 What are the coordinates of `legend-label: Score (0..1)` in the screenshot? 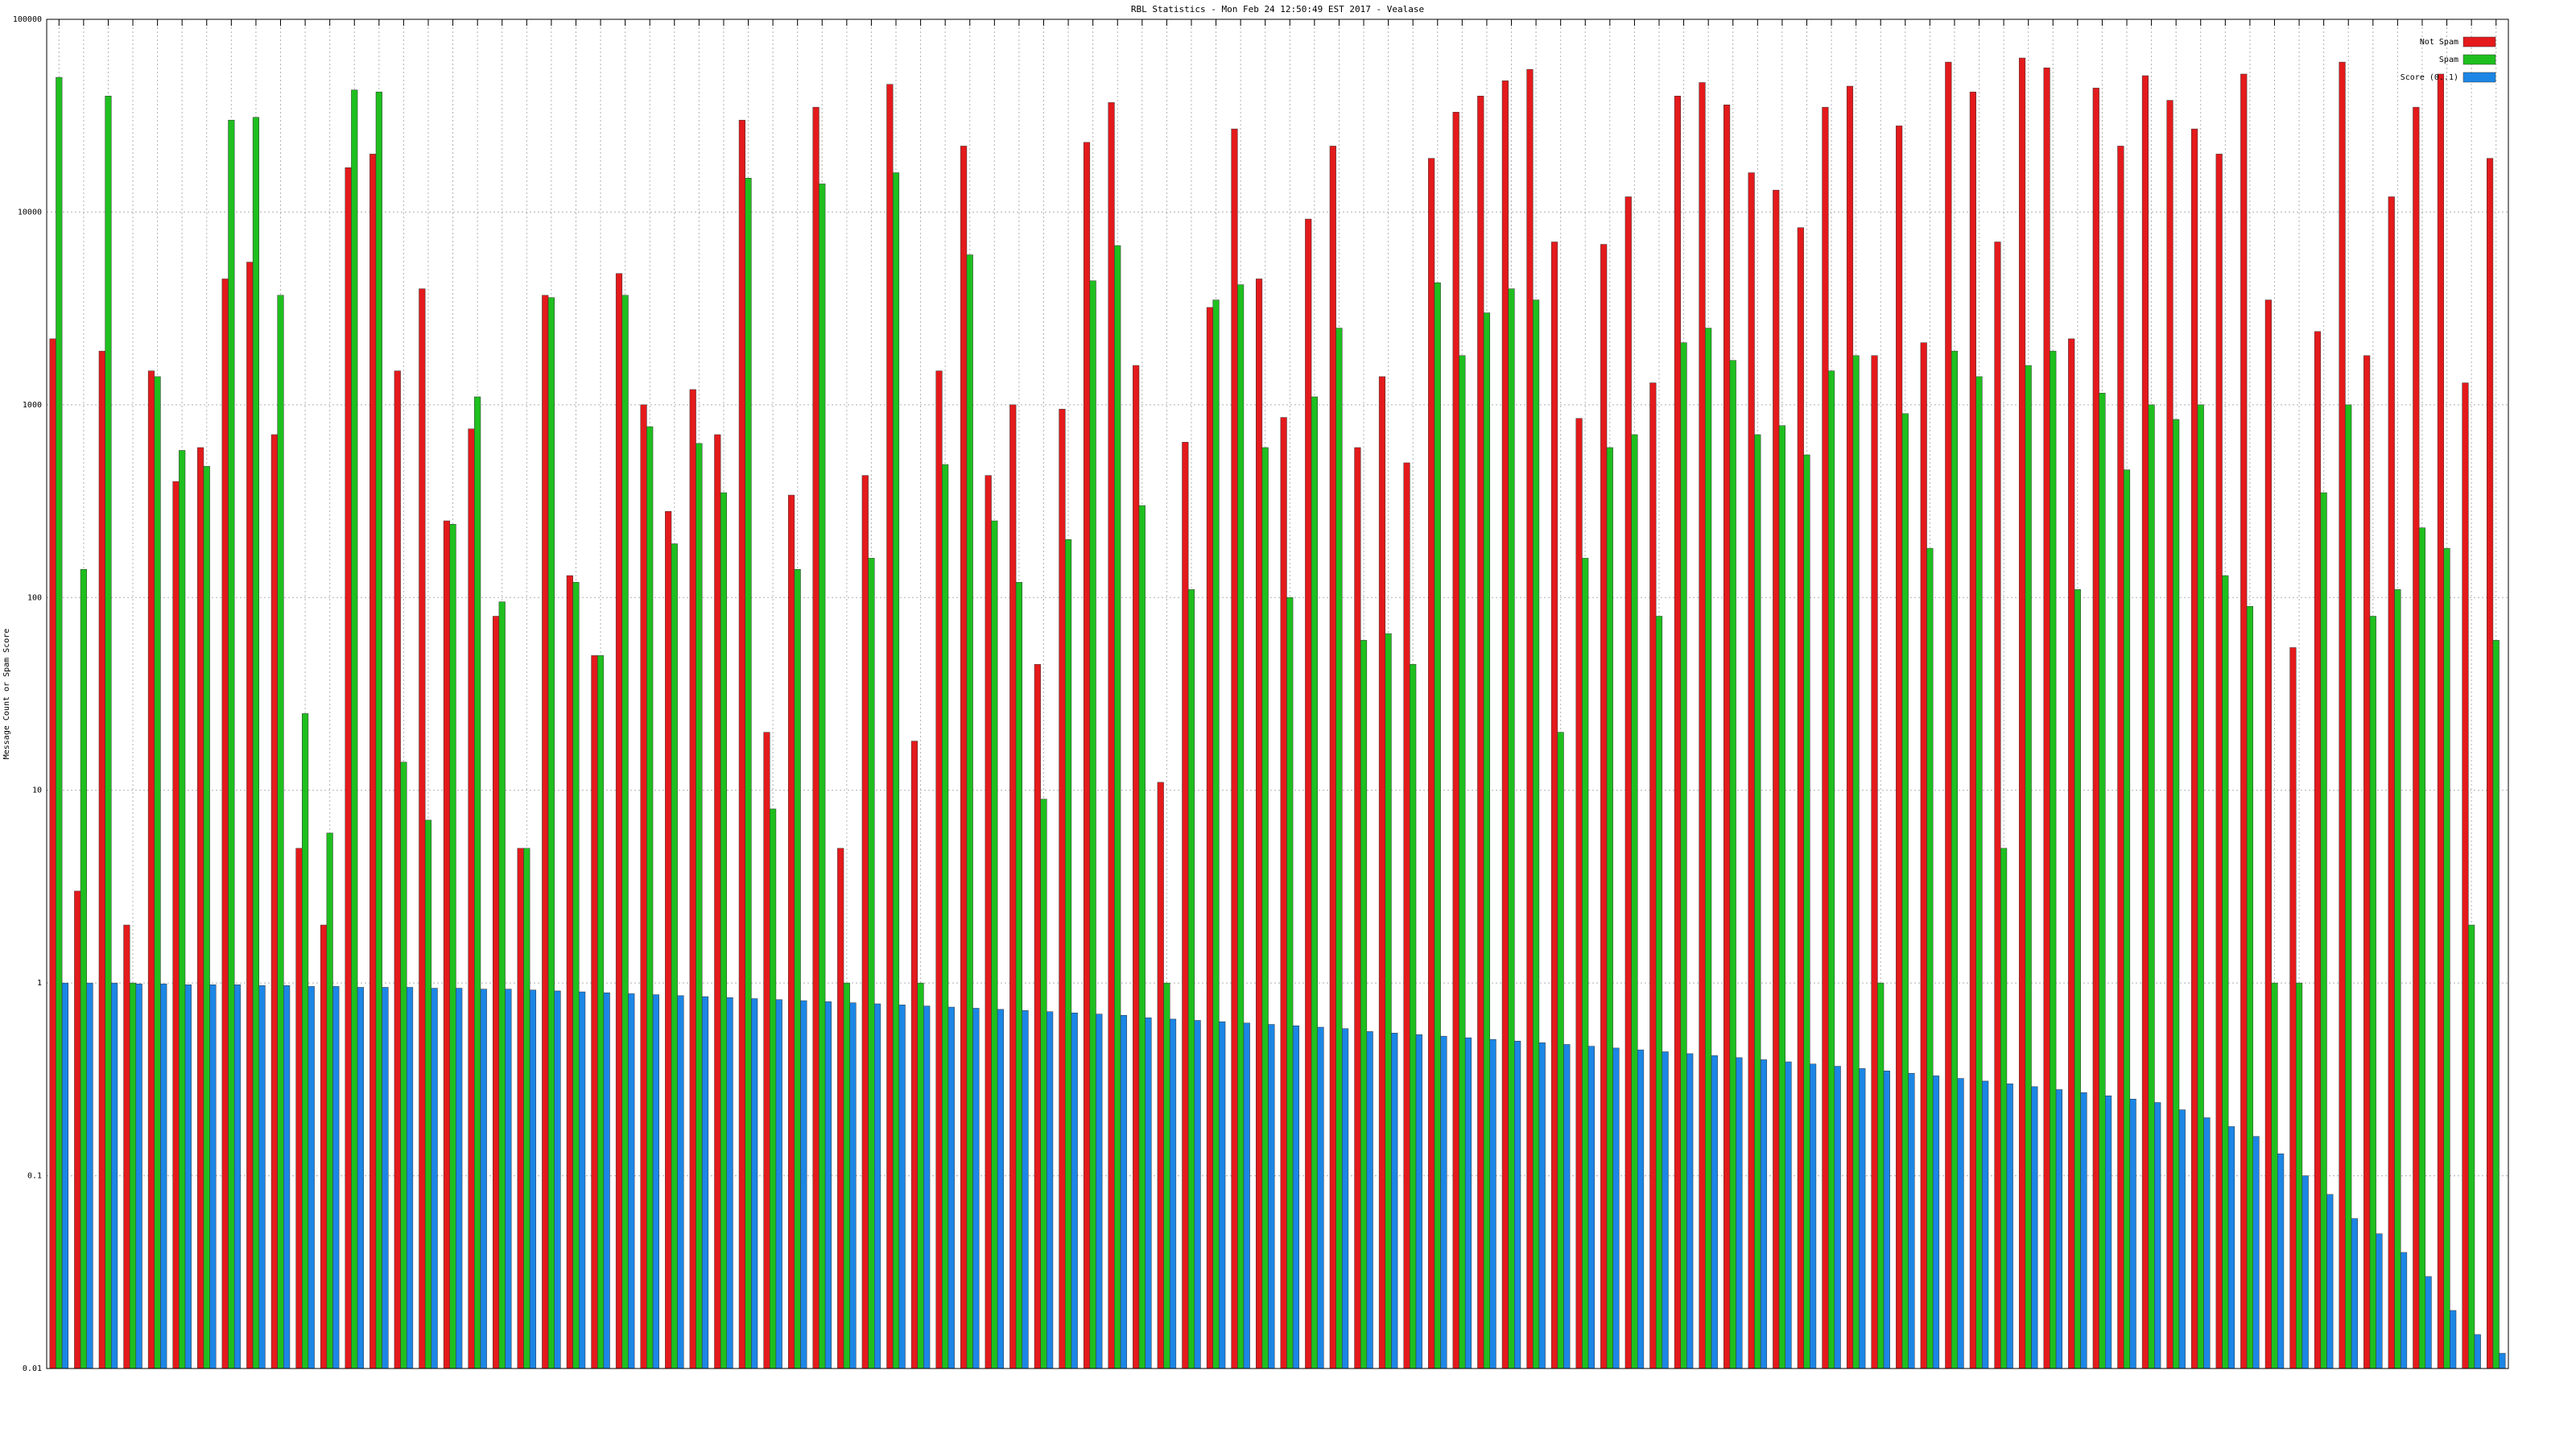 It's located at (2429, 77).